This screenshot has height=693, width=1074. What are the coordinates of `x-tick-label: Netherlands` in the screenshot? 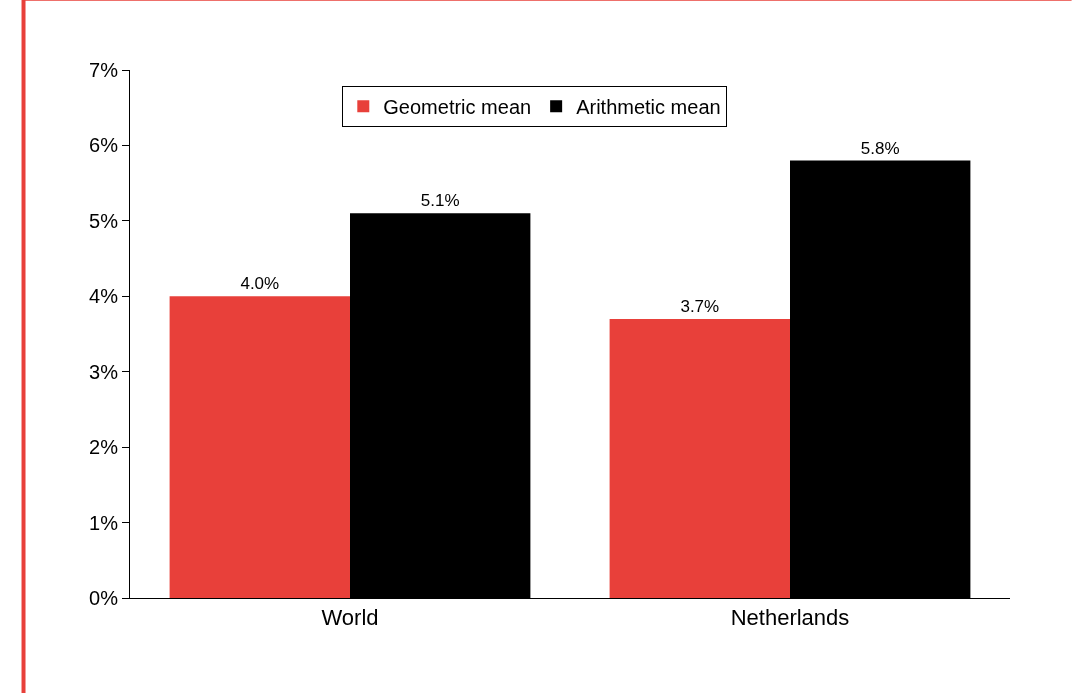 It's located at (790, 618).